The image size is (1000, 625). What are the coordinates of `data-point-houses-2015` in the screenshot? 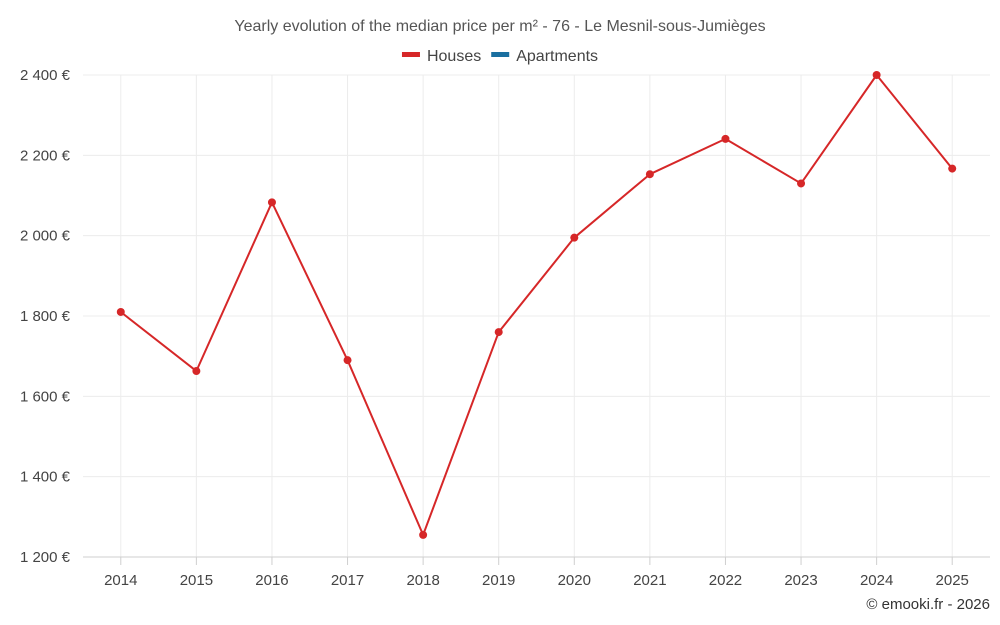 It's located at (196, 371).